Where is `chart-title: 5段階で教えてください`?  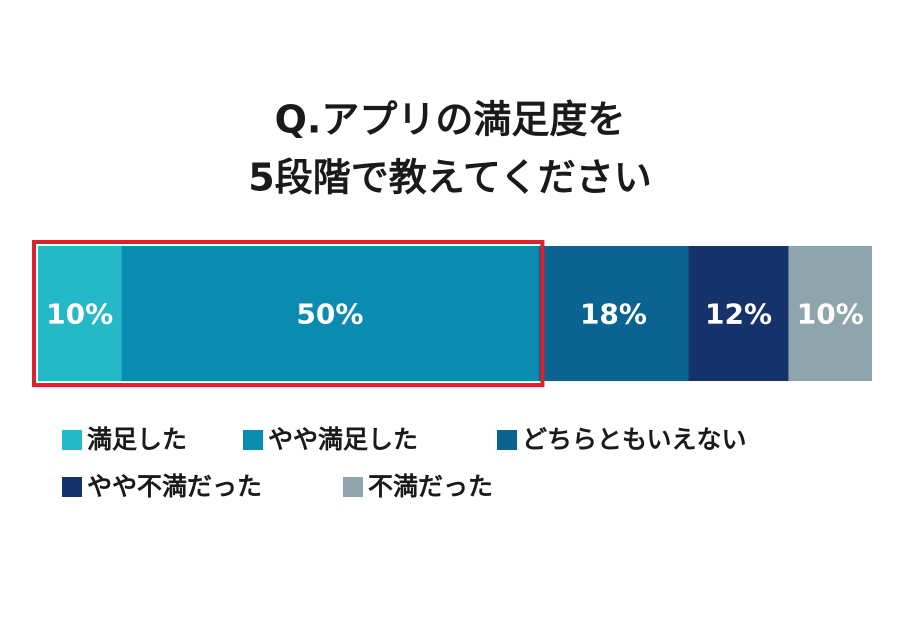
chart-title: 5段階で教えてください is located at coordinates (449, 178).